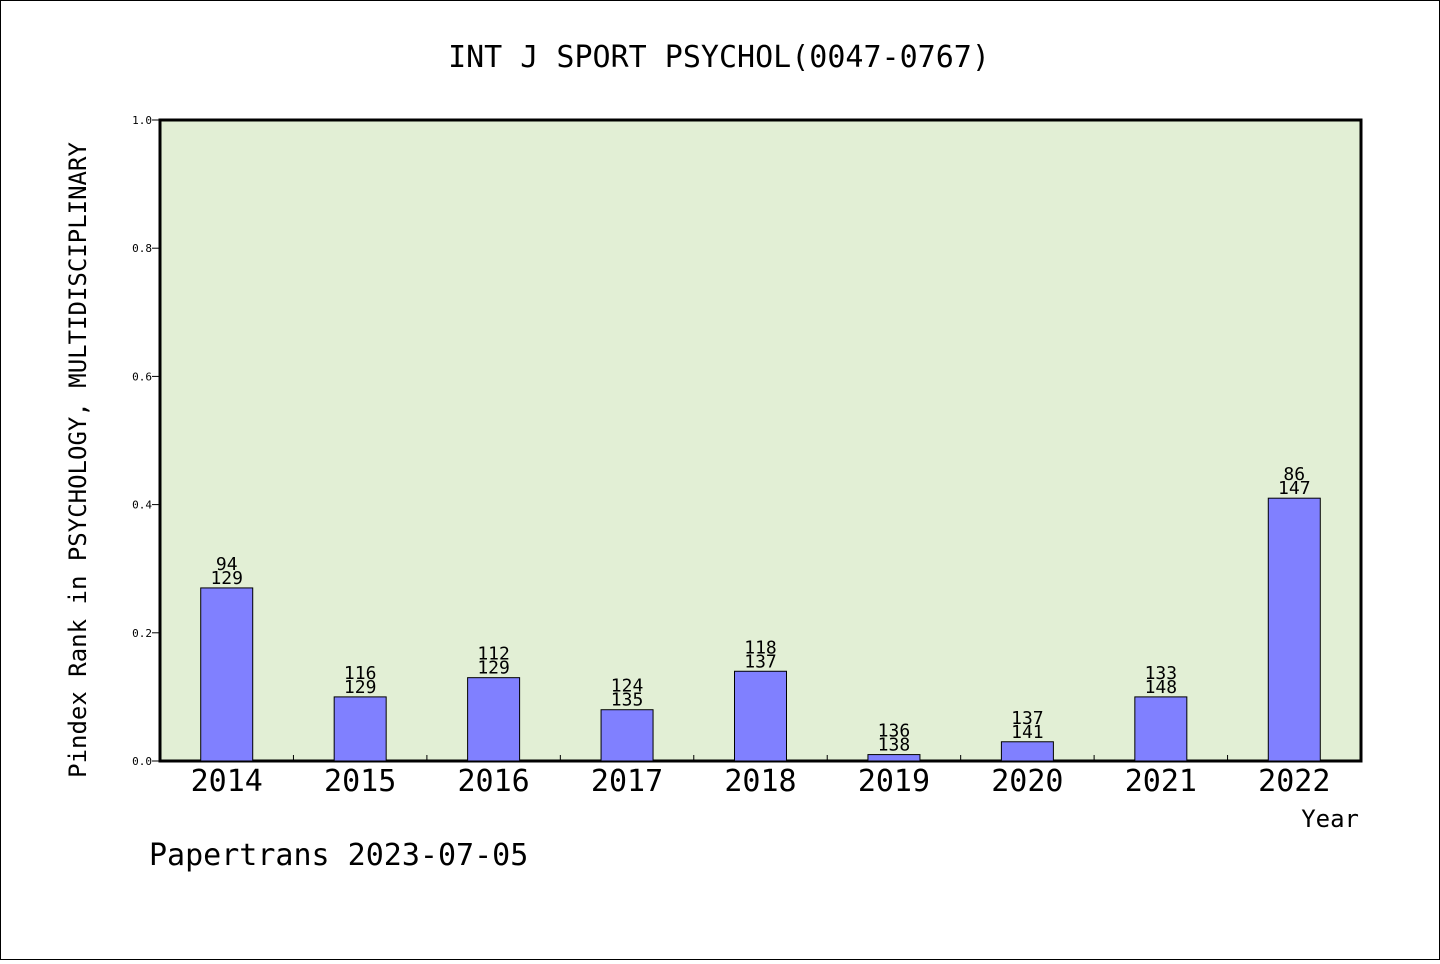  What do you see at coordinates (1027, 732) in the screenshot?
I see `bar-total-label: 141` at bounding box center [1027, 732].